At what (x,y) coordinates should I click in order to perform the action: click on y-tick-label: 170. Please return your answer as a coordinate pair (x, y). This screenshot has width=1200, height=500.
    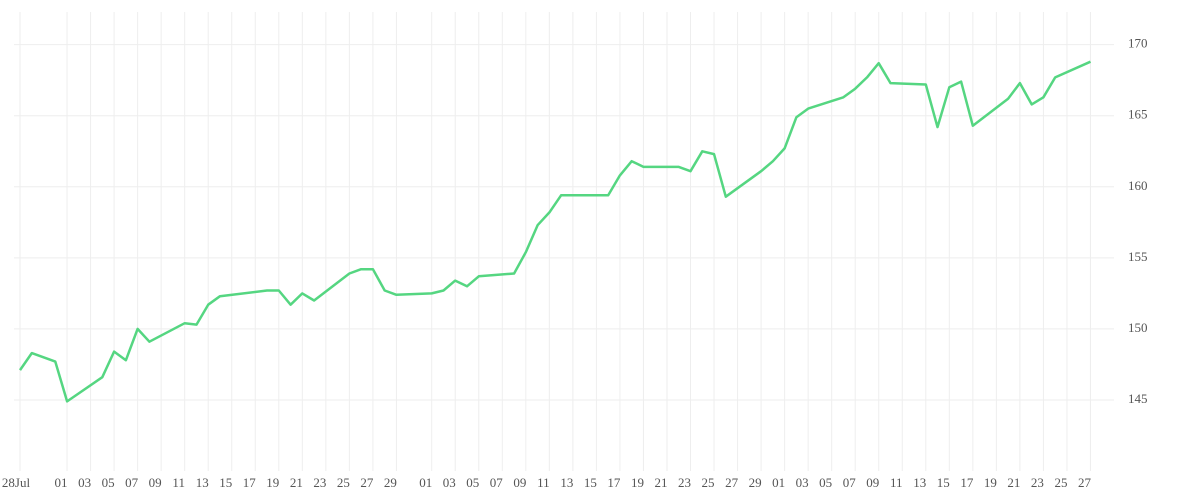
    Looking at the image, I should click on (1138, 43).